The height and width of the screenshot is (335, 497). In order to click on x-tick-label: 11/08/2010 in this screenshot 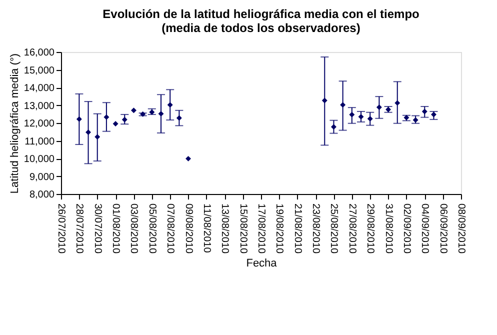, I will do `click(206, 229)`.